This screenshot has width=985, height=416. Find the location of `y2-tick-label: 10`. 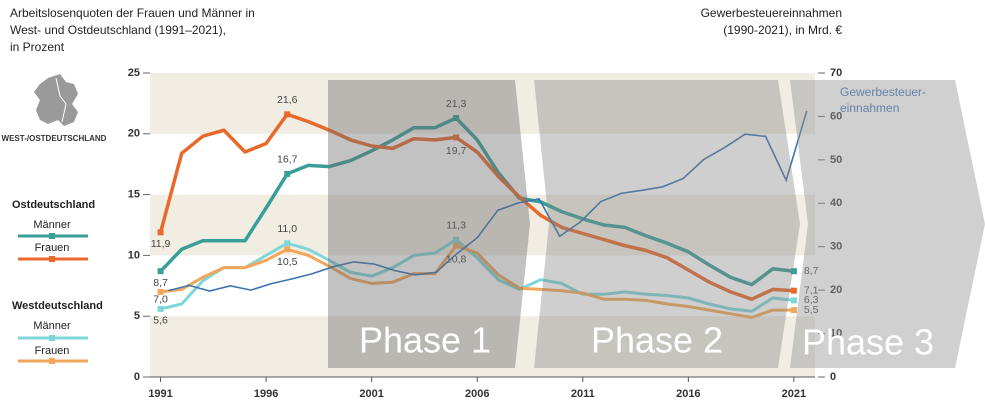

y2-tick-label: 10 is located at coordinates (836, 333).